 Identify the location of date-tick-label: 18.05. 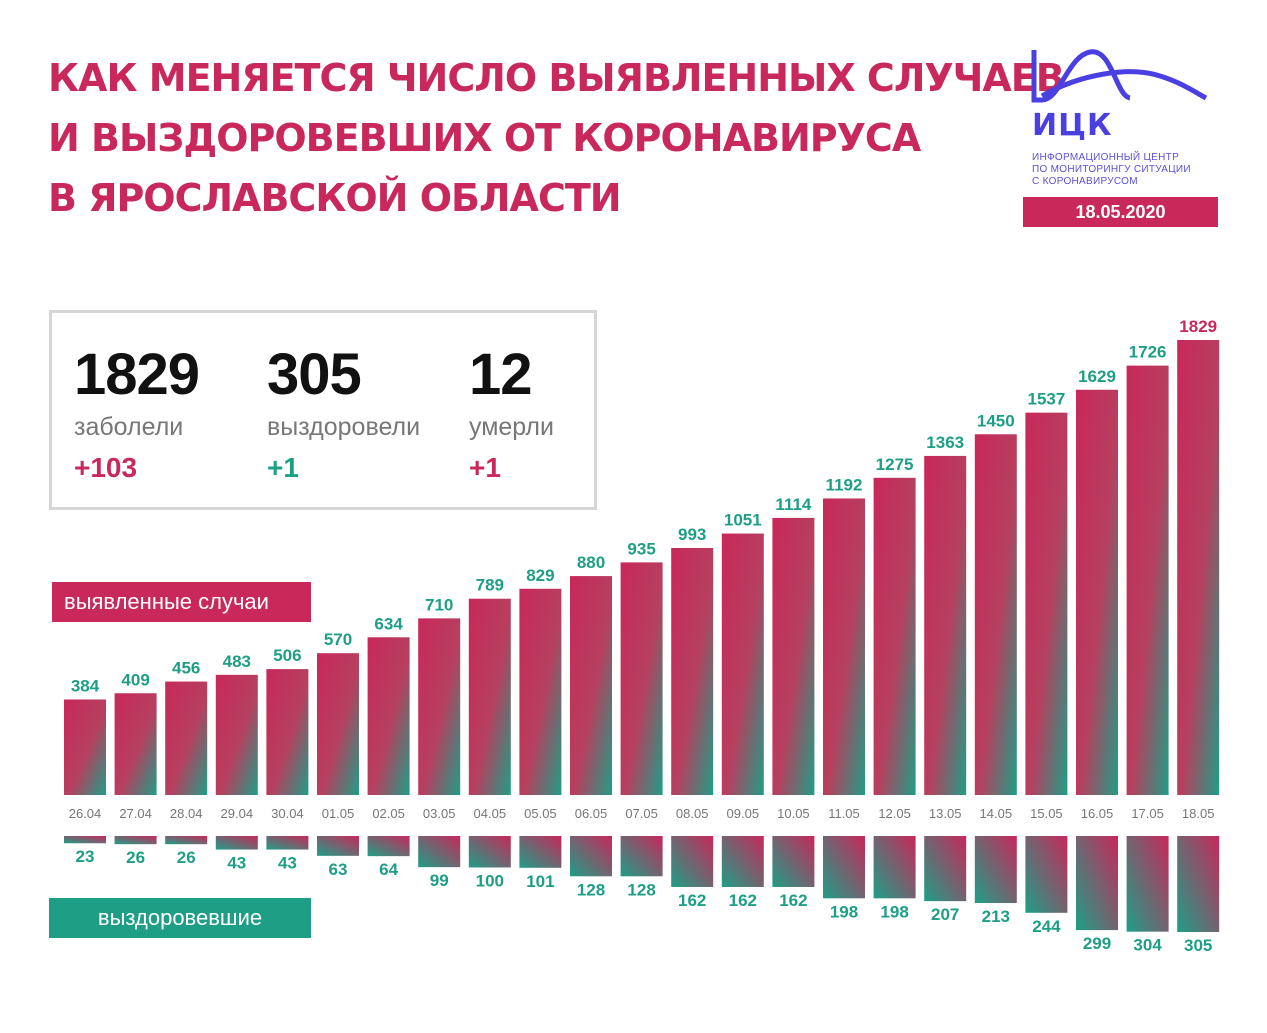
(1198, 813).